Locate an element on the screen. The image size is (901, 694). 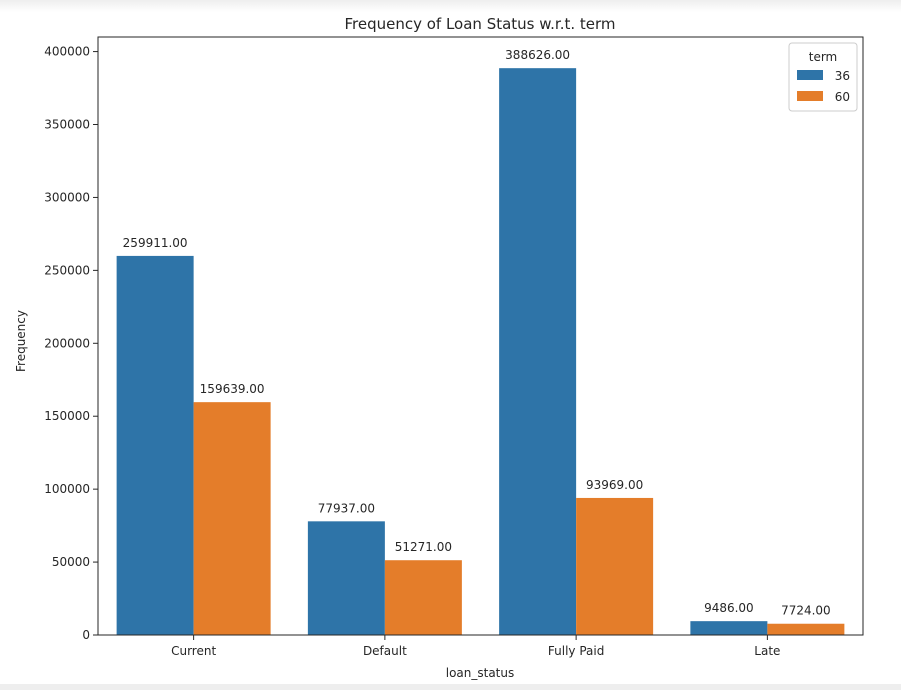
bar-36-current is located at coordinates (155, 445).